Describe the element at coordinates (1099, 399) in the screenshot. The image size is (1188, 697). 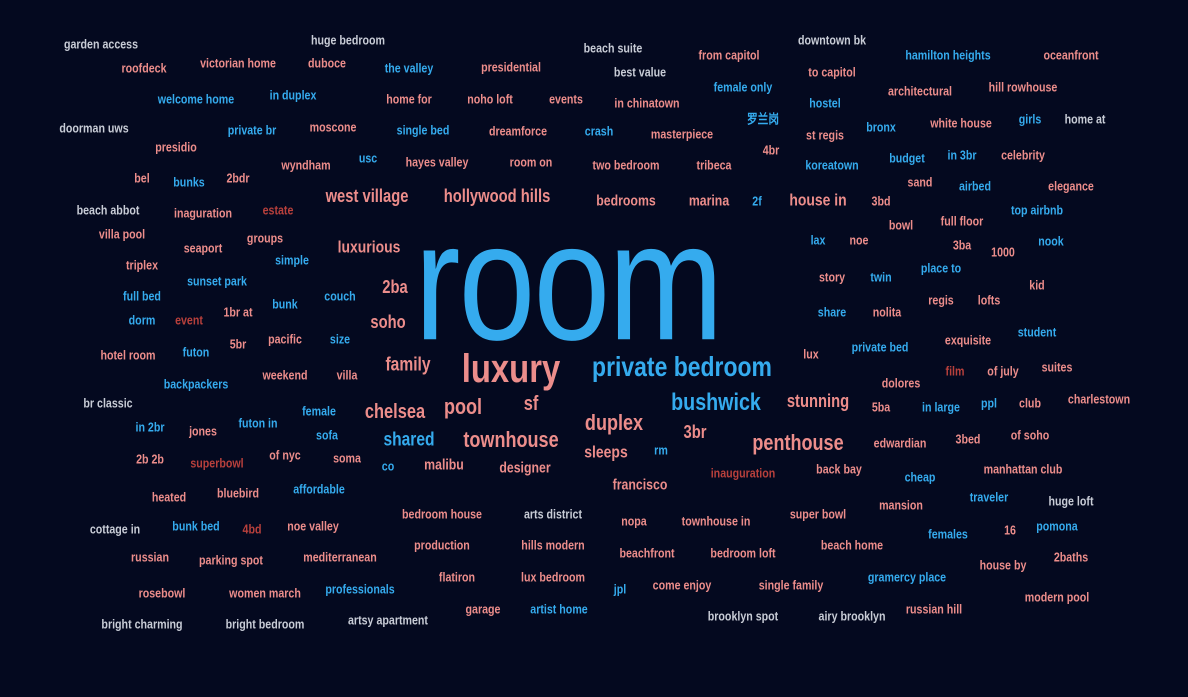
I see `word-charlestown: charlestown` at that location.